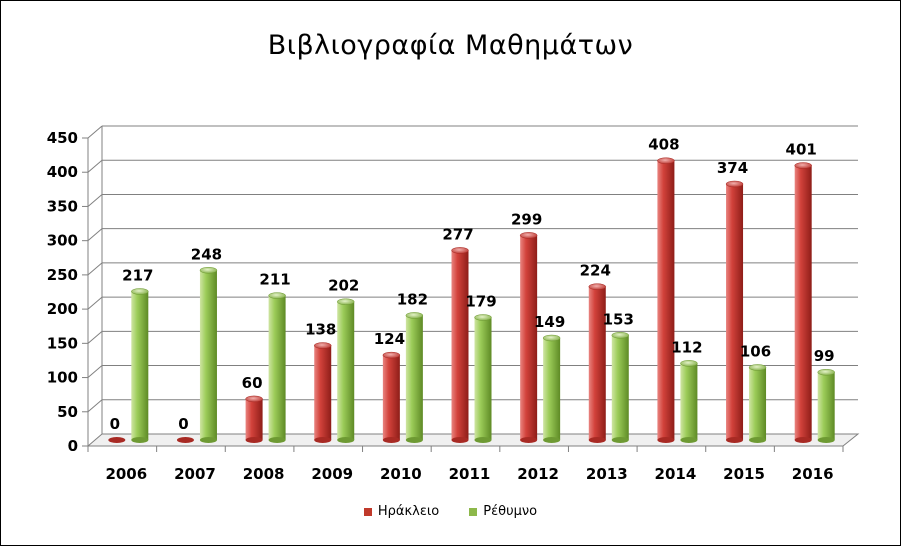 This screenshot has height=546, width=901. What do you see at coordinates (801, 150) in the screenshot?
I see `data-label: 401` at bounding box center [801, 150].